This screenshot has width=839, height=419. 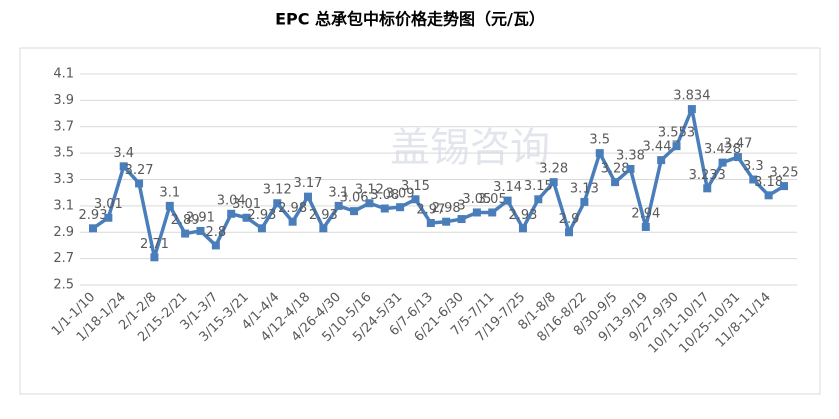 What do you see at coordinates (630, 155) in the screenshot?
I see `data-label: 3.38` at bounding box center [630, 155].